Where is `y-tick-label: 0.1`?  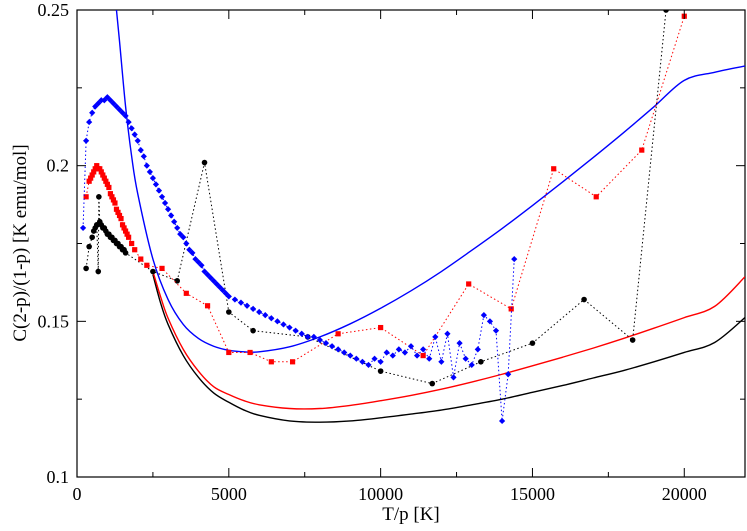
y-tick-label: 0.1 is located at coordinates (58, 477).